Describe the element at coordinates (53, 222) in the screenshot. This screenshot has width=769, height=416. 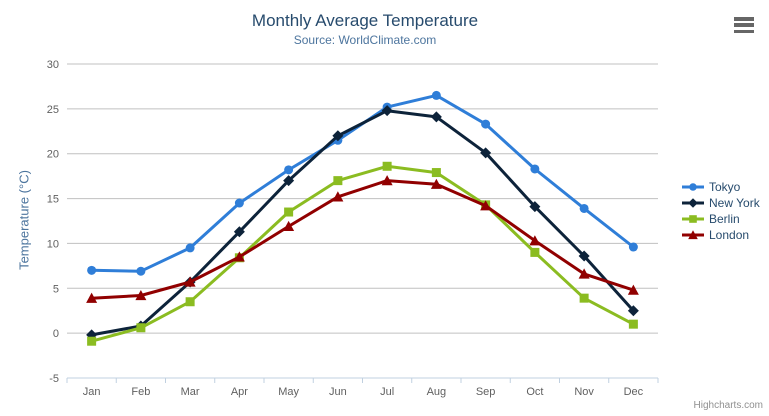
I see `y-axis-labels: -5 0 5 10 15 20 25 30` at that location.